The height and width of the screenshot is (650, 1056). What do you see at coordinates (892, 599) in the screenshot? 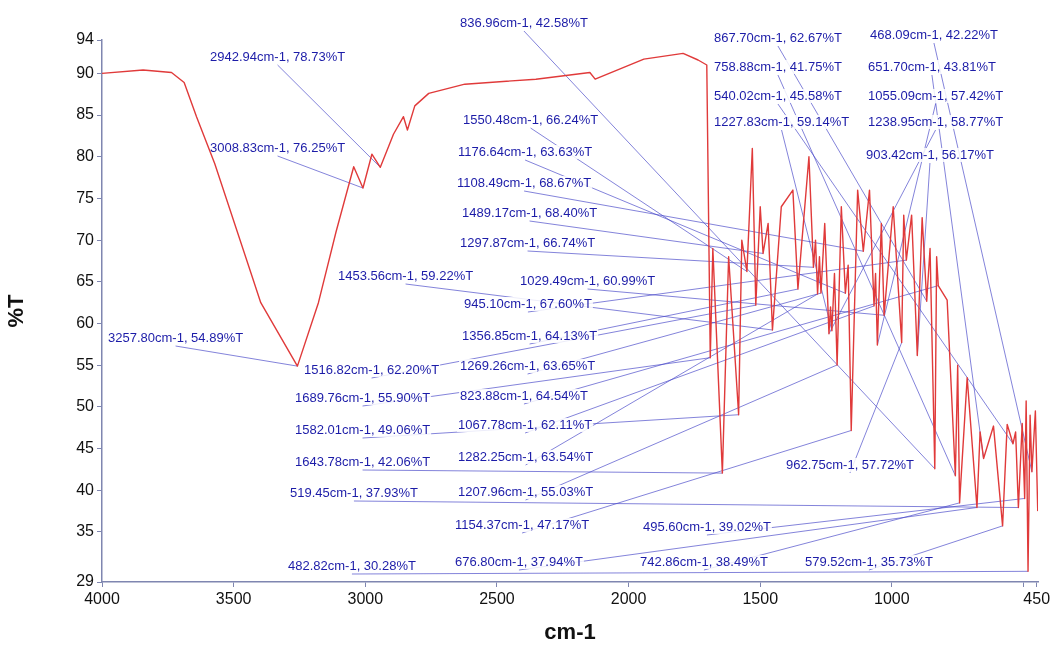
I see `x-tick-label: 1000` at bounding box center [892, 599].